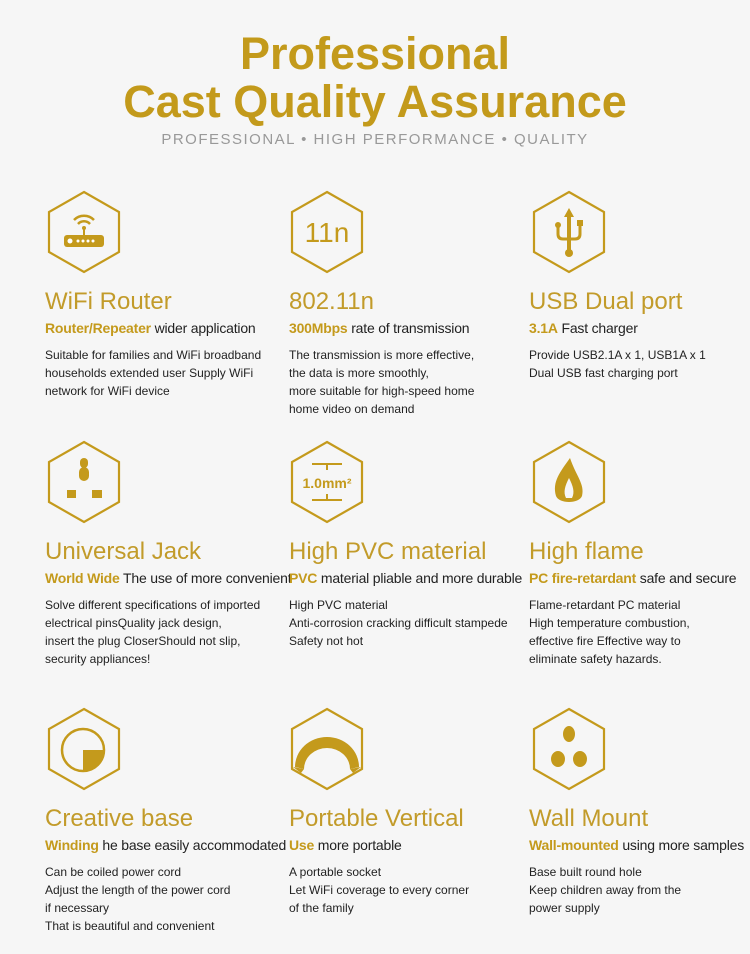 The width and height of the screenshot is (750, 954). What do you see at coordinates (98, 659) in the screenshot?
I see `description-line: security appliances!` at bounding box center [98, 659].